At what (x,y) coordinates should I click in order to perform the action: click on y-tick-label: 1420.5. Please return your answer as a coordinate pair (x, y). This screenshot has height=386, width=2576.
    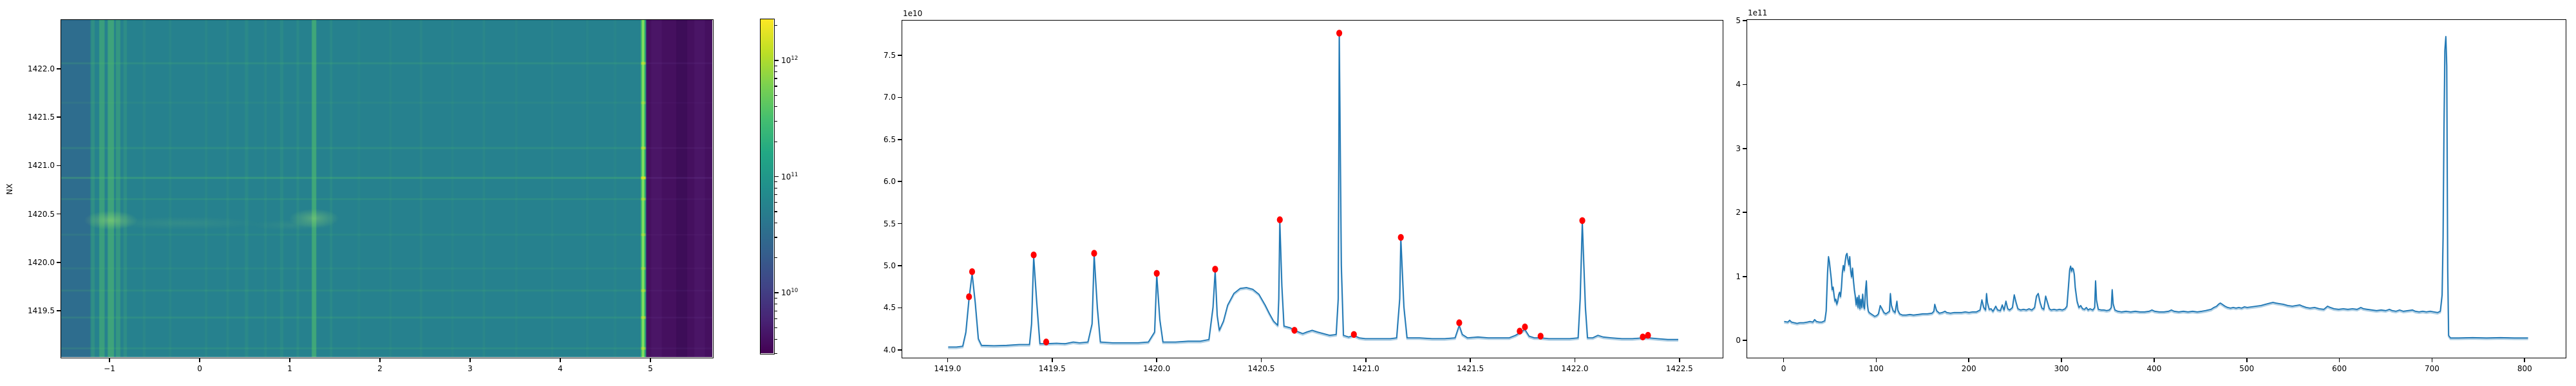
    Looking at the image, I should click on (42, 214).